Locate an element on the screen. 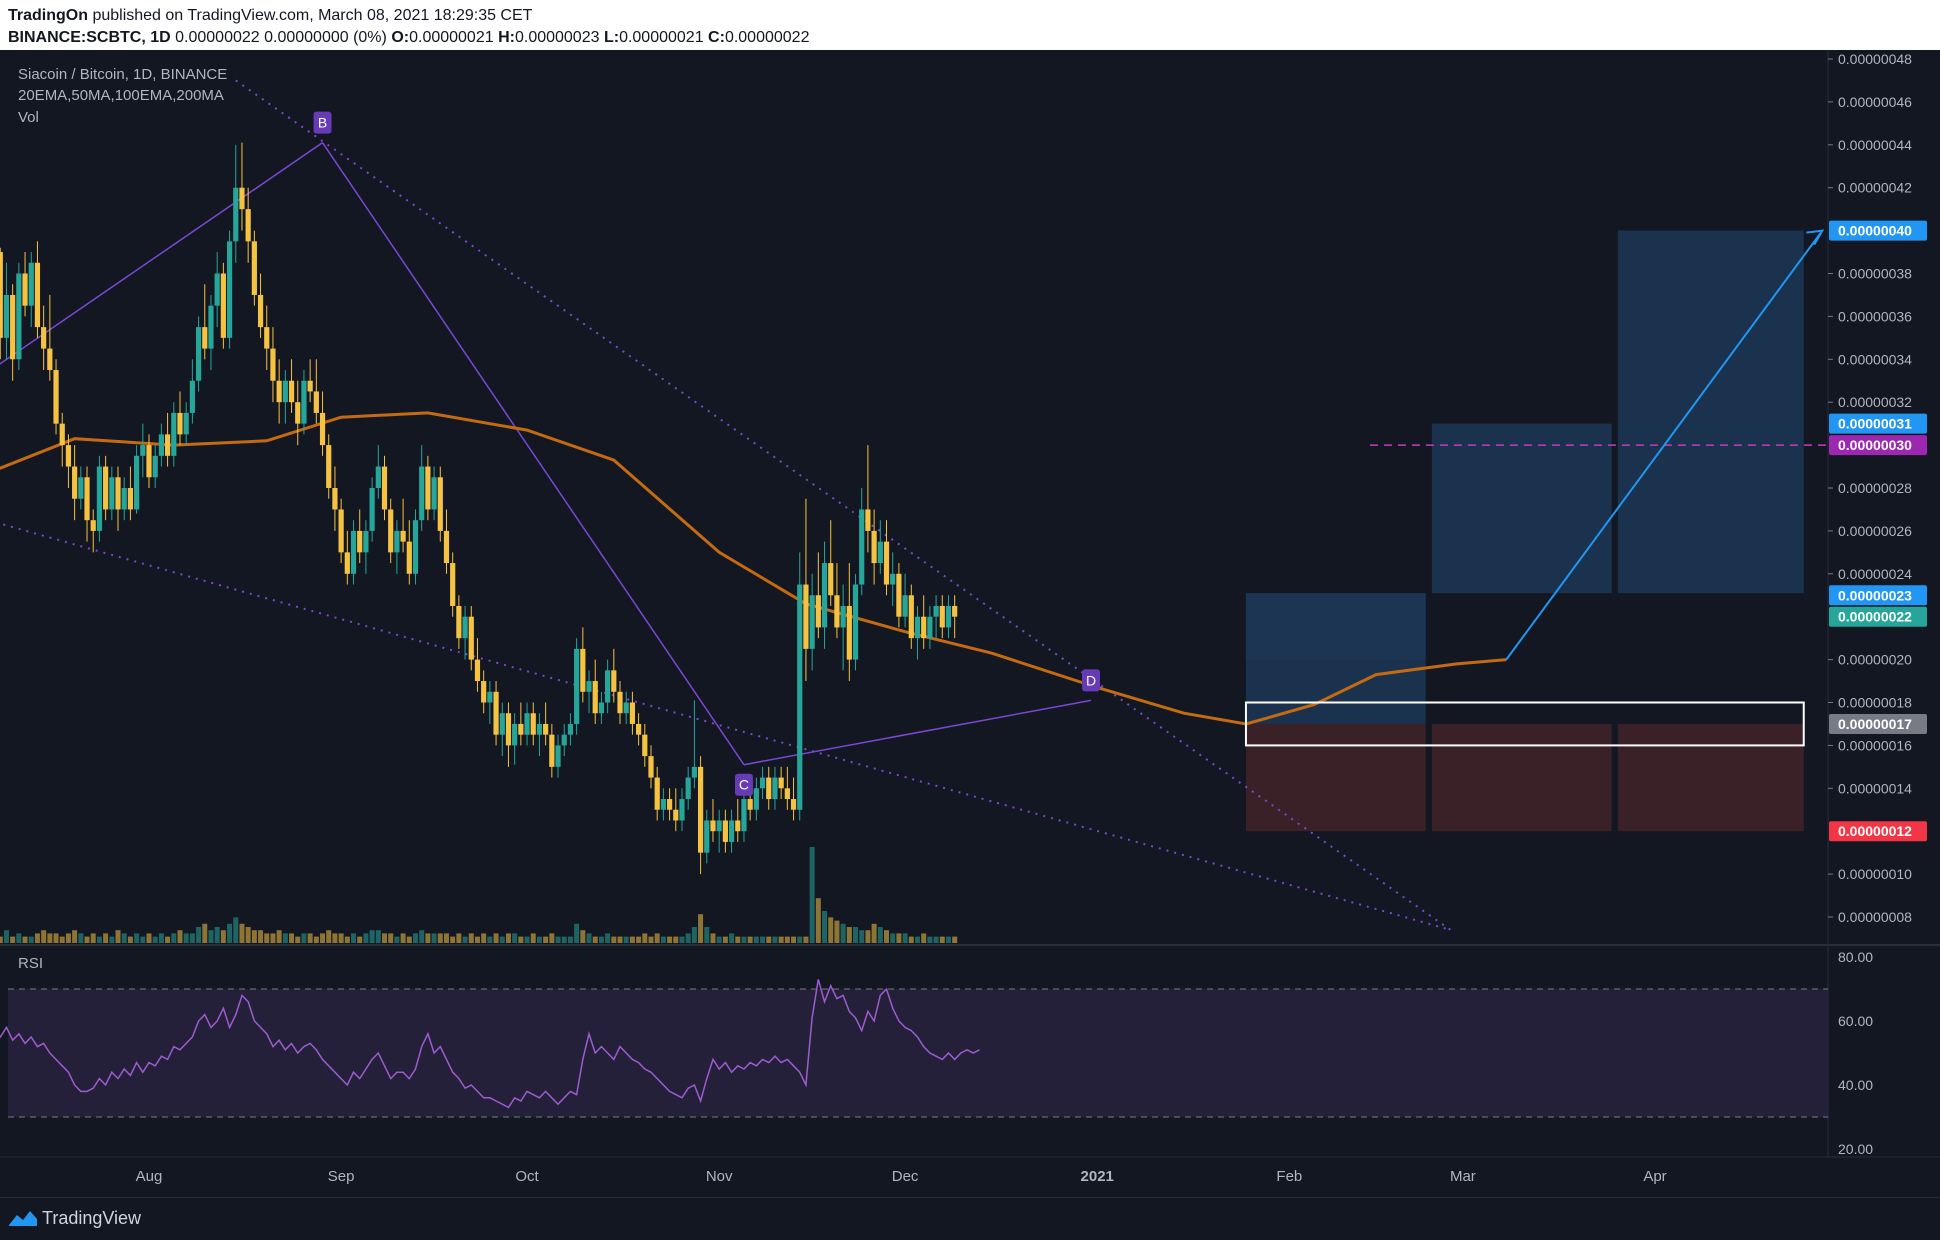 Image resolution: width=1940 pixels, height=1240 pixels. price-label: 0.00000012 is located at coordinates (1875, 831).